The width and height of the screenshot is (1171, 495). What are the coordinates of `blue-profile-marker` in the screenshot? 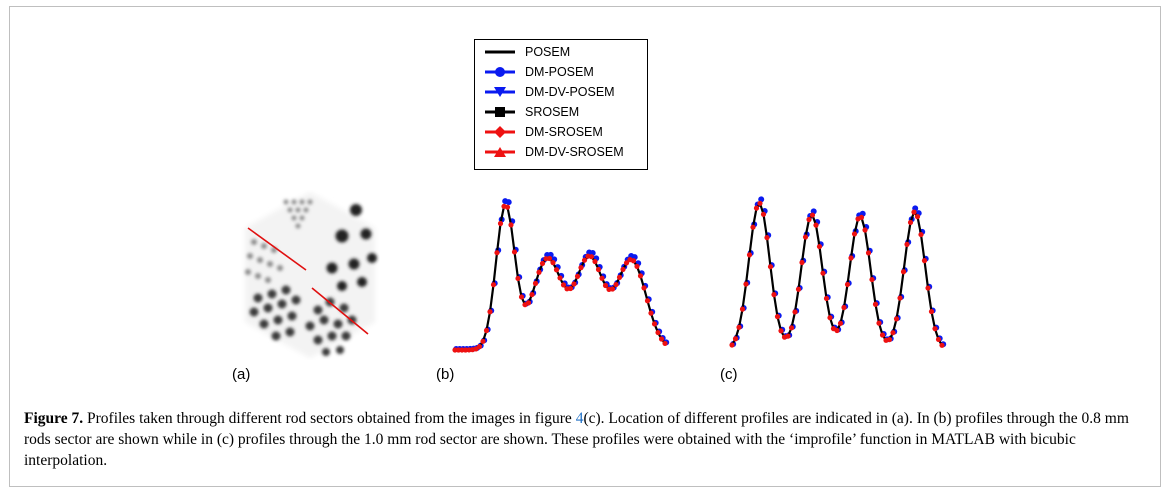 It's located at (508, 202).